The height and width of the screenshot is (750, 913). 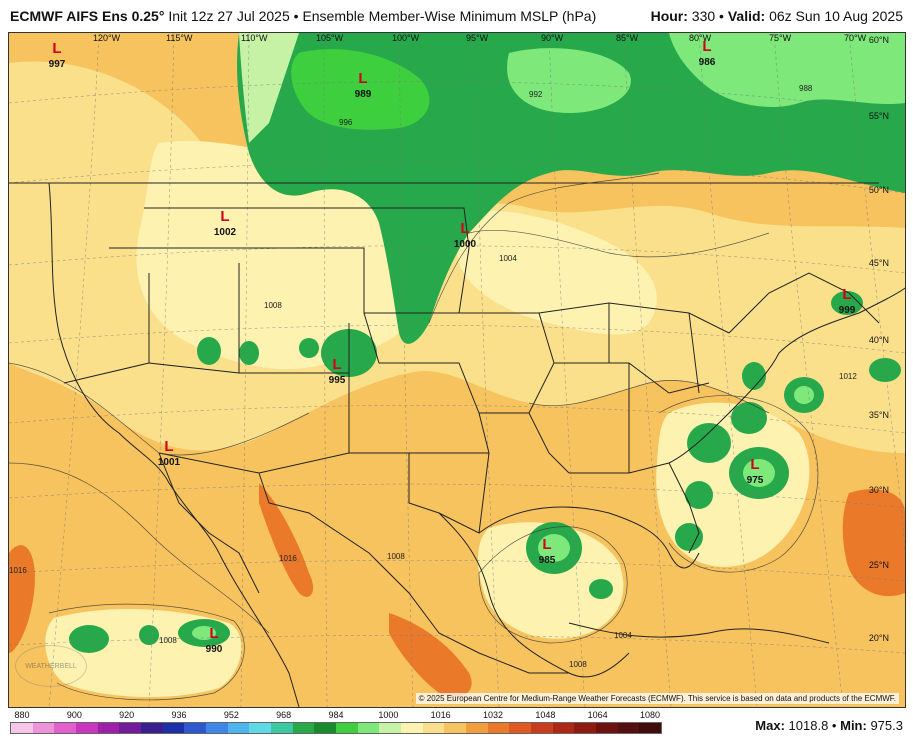 What do you see at coordinates (363, 94) in the screenshot?
I see `low-value: 989` at bounding box center [363, 94].